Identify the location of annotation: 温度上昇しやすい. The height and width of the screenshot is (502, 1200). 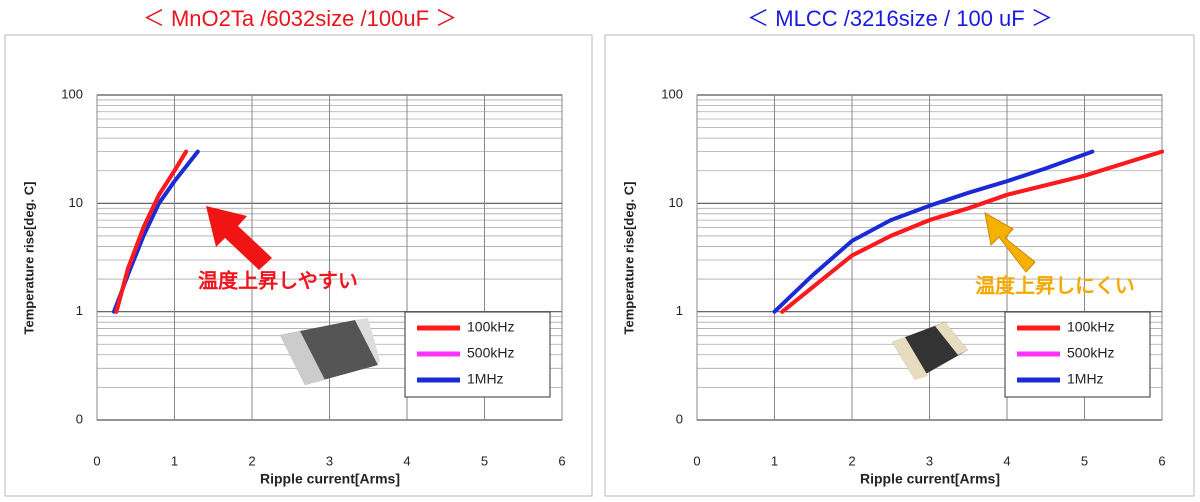
(278, 280).